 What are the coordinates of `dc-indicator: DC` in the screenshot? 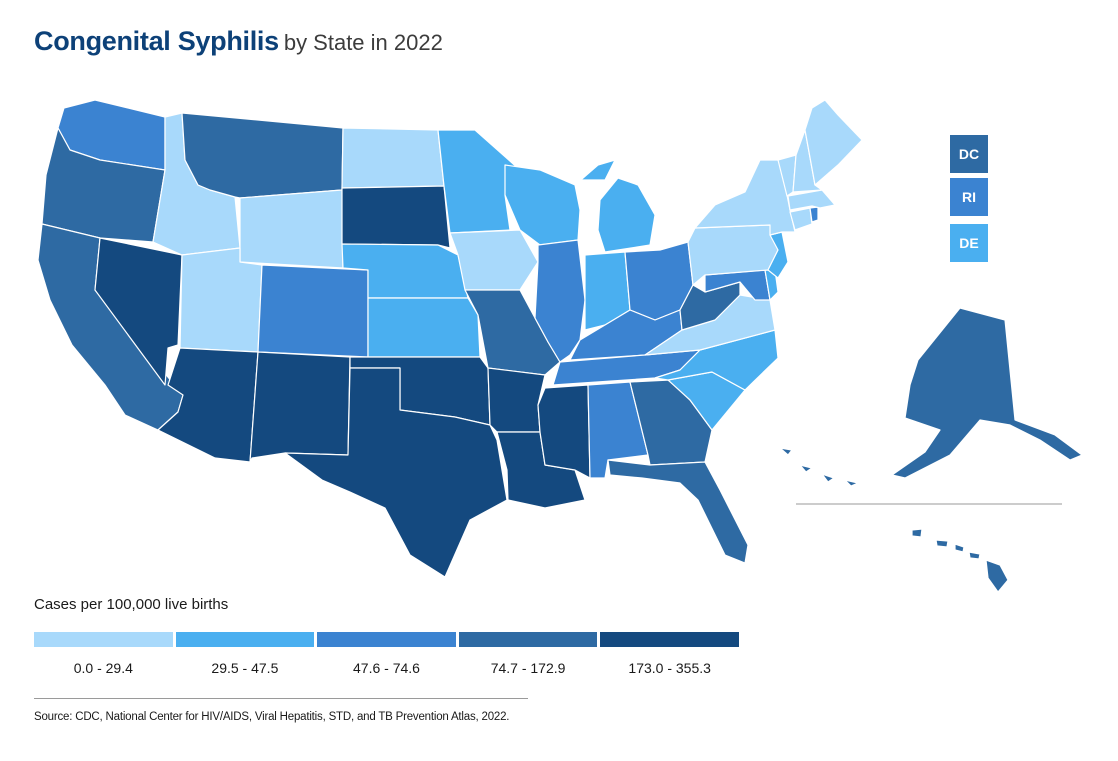 It's located at (969, 154).